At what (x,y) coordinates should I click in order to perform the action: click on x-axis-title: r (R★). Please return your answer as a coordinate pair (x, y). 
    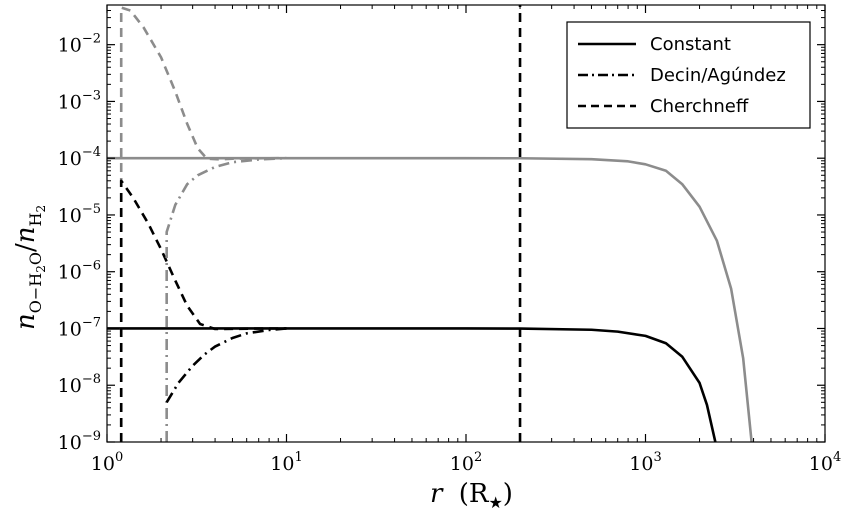
    Looking at the image, I should click on (471, 494).